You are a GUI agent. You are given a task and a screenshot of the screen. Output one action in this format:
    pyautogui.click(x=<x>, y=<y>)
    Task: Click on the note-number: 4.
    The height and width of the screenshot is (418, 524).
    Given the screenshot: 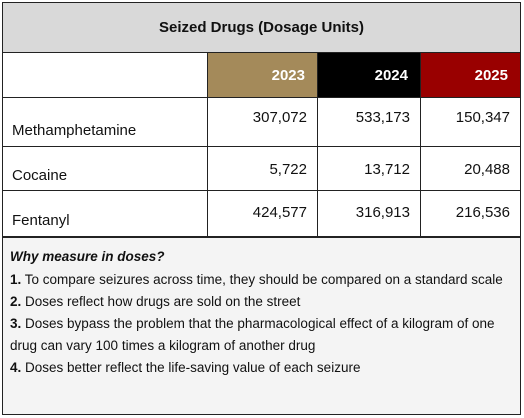 What is the action you would take?
    pyautogui.click(x=16, y=367)
    